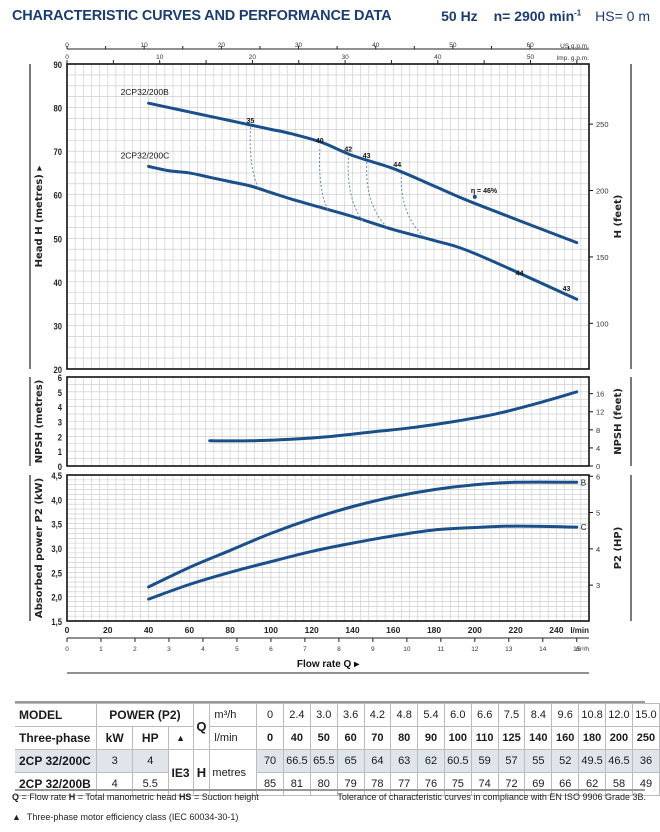 This screenshot has height=832, width=660. Describe the element at coordinates (572, 58) in the screenshot. I see `imp-gpm-unit: Imp. g.p.m.` at that location.